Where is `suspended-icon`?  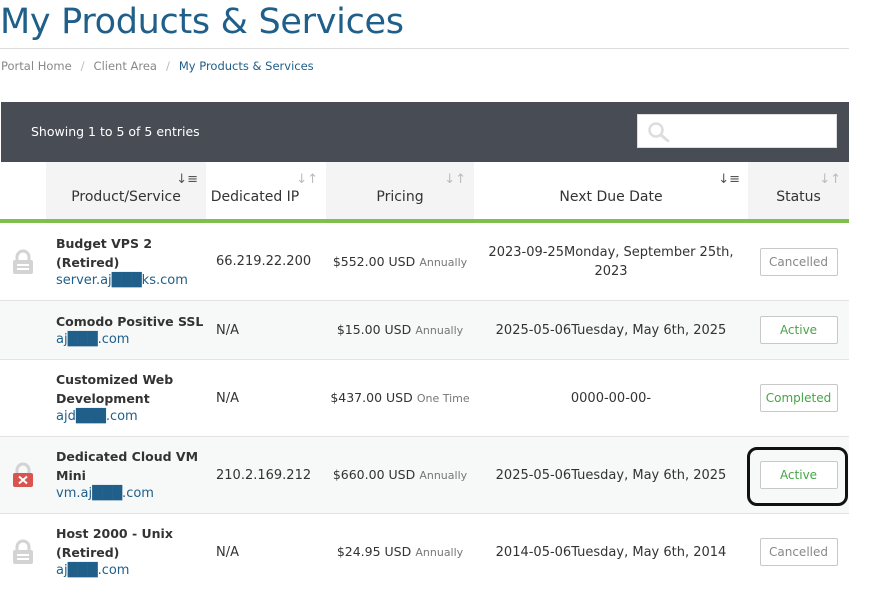 suspended-icon is located at coordinates (23, 474).